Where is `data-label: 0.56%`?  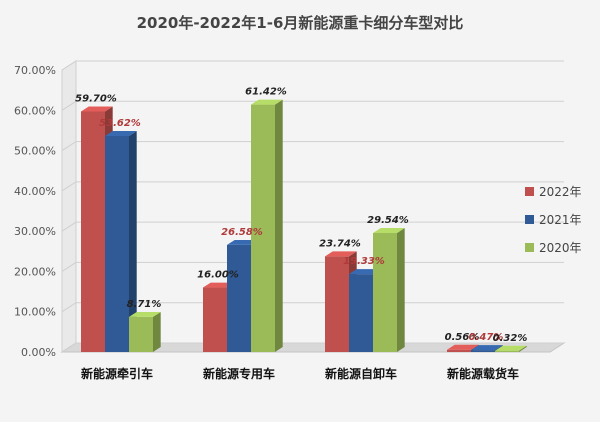
data-label: 0.56% is located at coordinates (462, 337).